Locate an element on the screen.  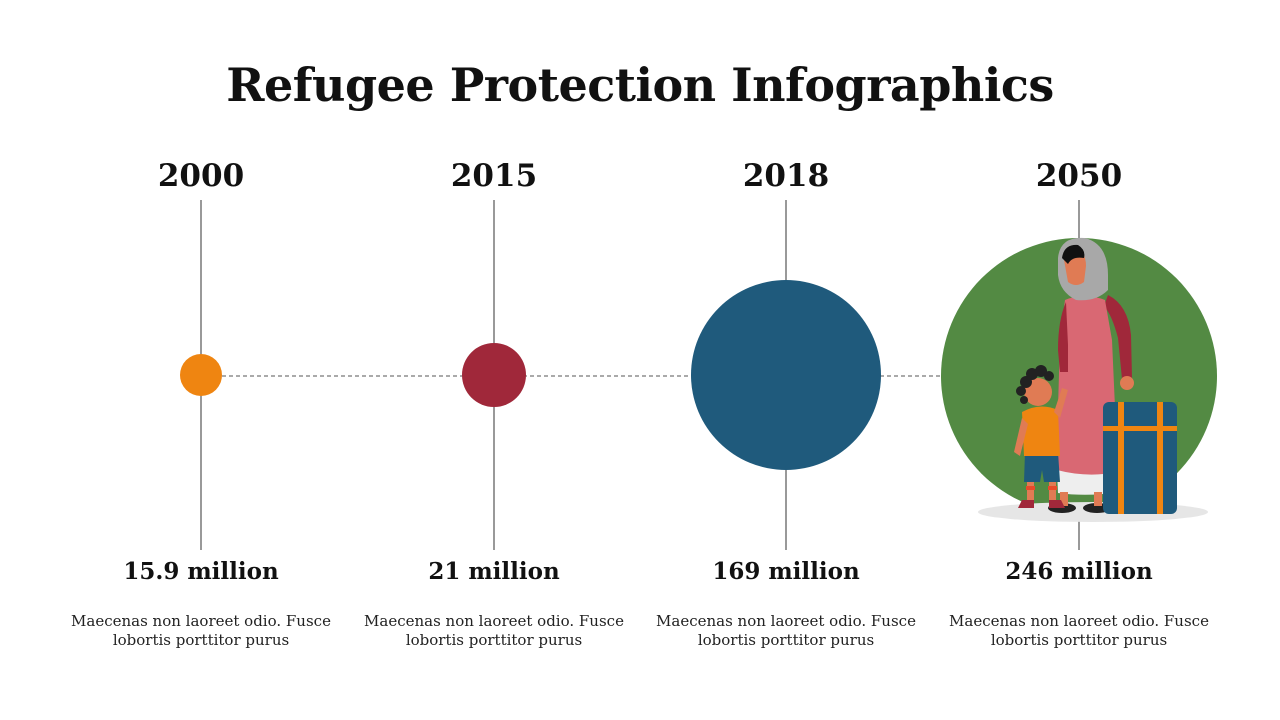
year-2018-label: 2018 is located at coordinates (786, 176).